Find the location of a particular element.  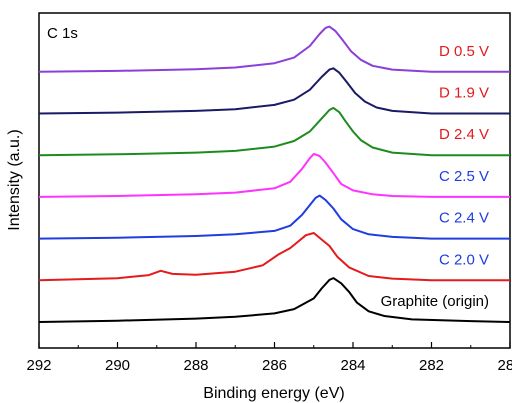

x-tick-label-3: 286 is located at coordinates (274, 365).